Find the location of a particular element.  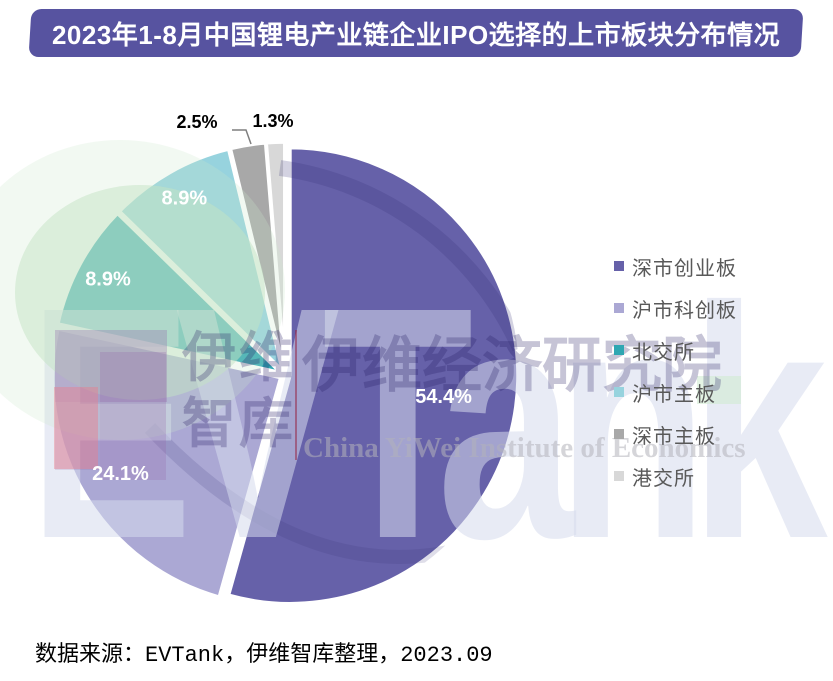

legend-label: 港交所 is located at coordinates (663, 478).